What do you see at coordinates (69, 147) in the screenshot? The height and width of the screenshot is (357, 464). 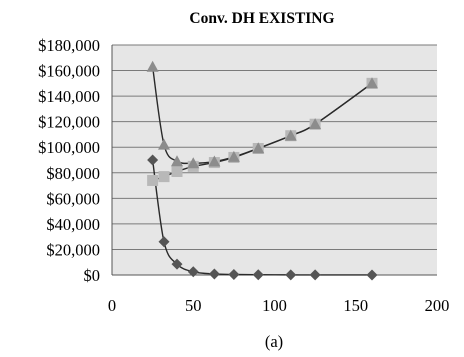 I see `y-tick-label: $100,000` at bounding box center [69, 147].